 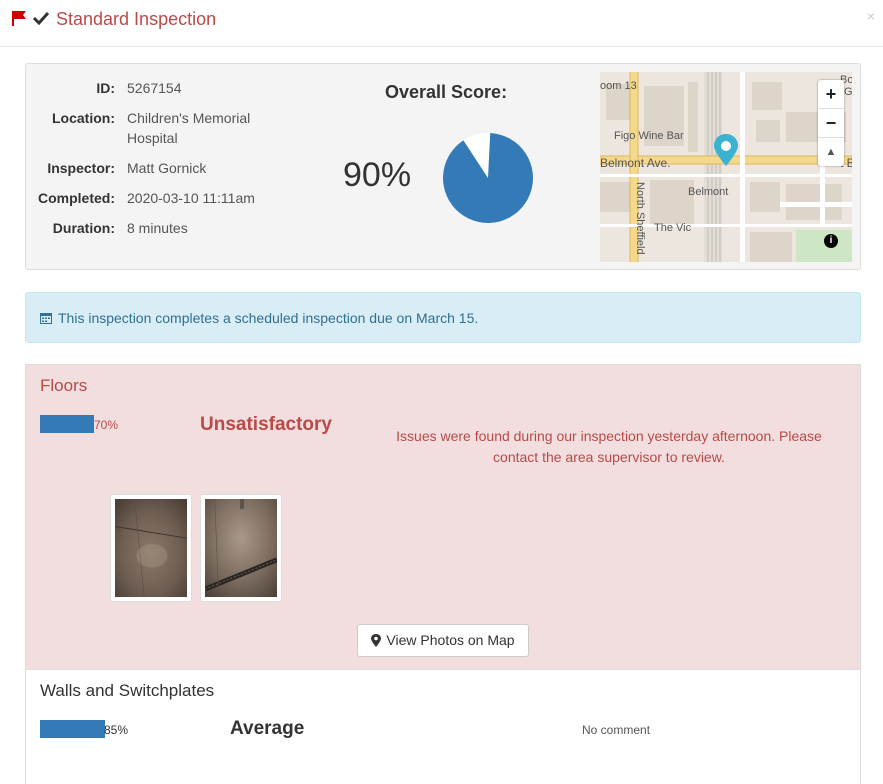 I want to click on inspector-label: Inspector:, so click(x=81, y=168).